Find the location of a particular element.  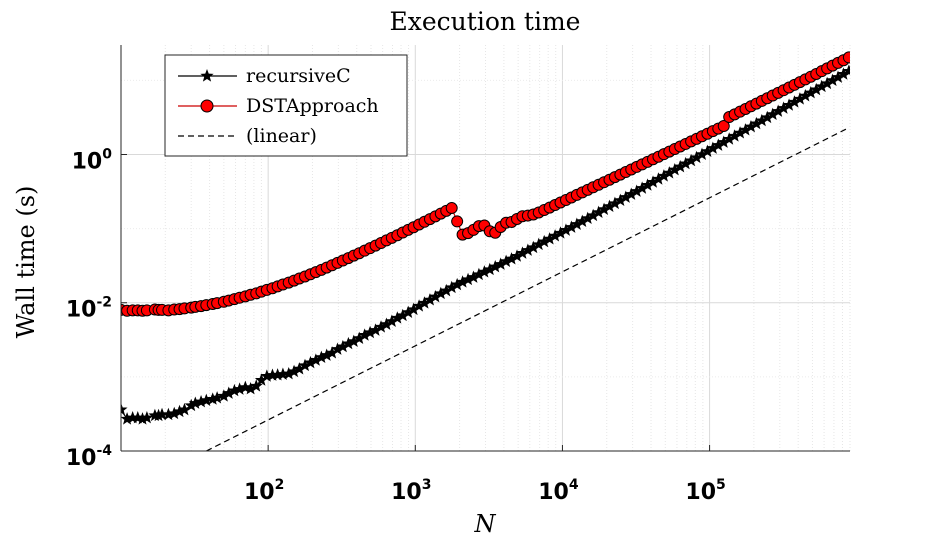

y-tick-label: 10⁻⁴ is located at coordinates (89, 457).